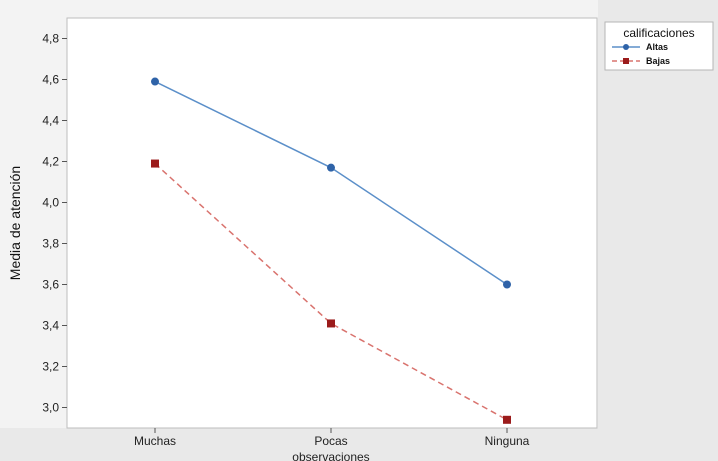 The image size is (718, 461). I want to click on x-axis: Muchas Pocas Ninguna, so click(332, 438).